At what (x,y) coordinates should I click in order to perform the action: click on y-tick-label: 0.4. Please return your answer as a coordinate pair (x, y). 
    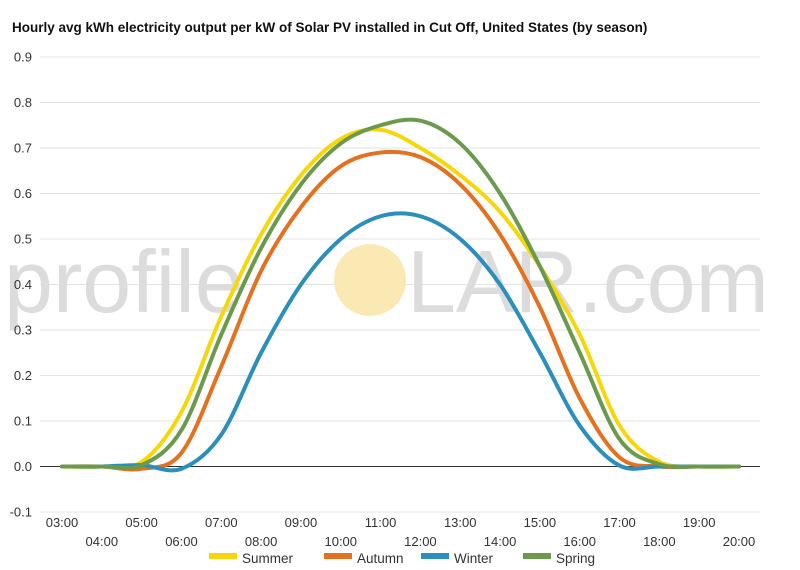
    Looking at the image, I should click on (23, 284).